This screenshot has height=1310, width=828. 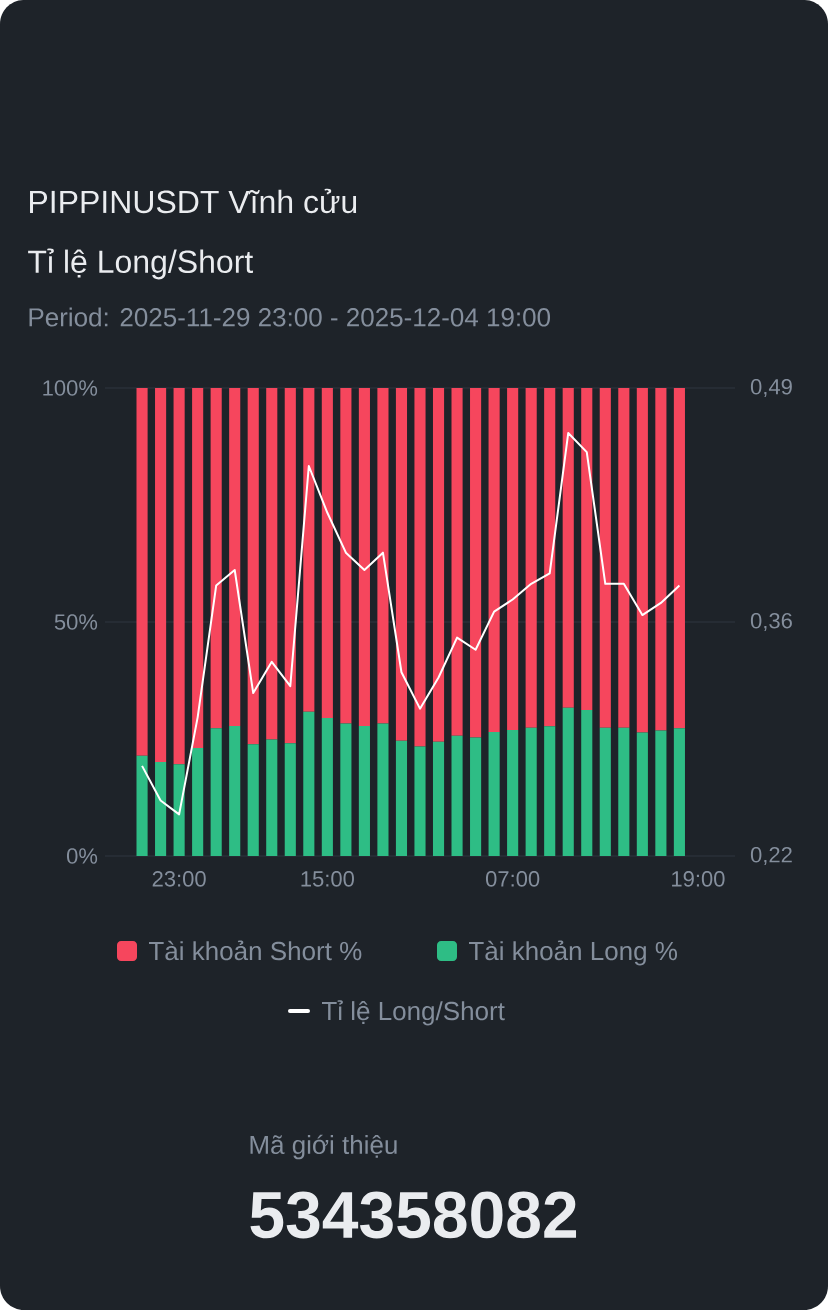 What do you see at coordinates (323, 1147) in the screenshot?
I see `text: Mã giới thiệu` at bounding box center [323, 1147].